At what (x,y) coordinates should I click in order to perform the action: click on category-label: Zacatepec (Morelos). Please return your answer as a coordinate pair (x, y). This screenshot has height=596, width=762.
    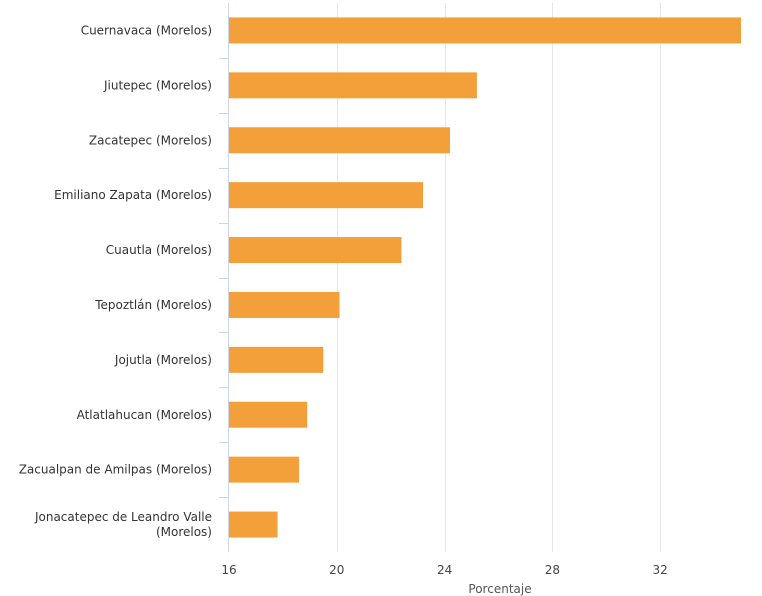
    Looking at the image, I should click on (150, 140).